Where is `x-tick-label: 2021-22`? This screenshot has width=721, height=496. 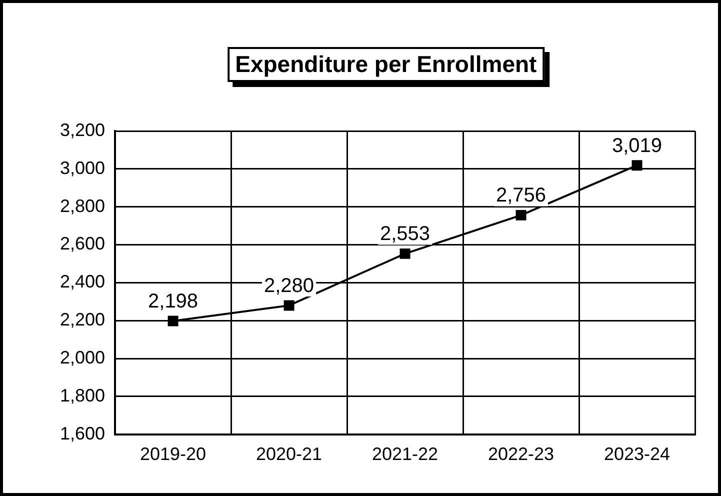
x-tick-label: 2021-22 is located at coordinates (405, 454).